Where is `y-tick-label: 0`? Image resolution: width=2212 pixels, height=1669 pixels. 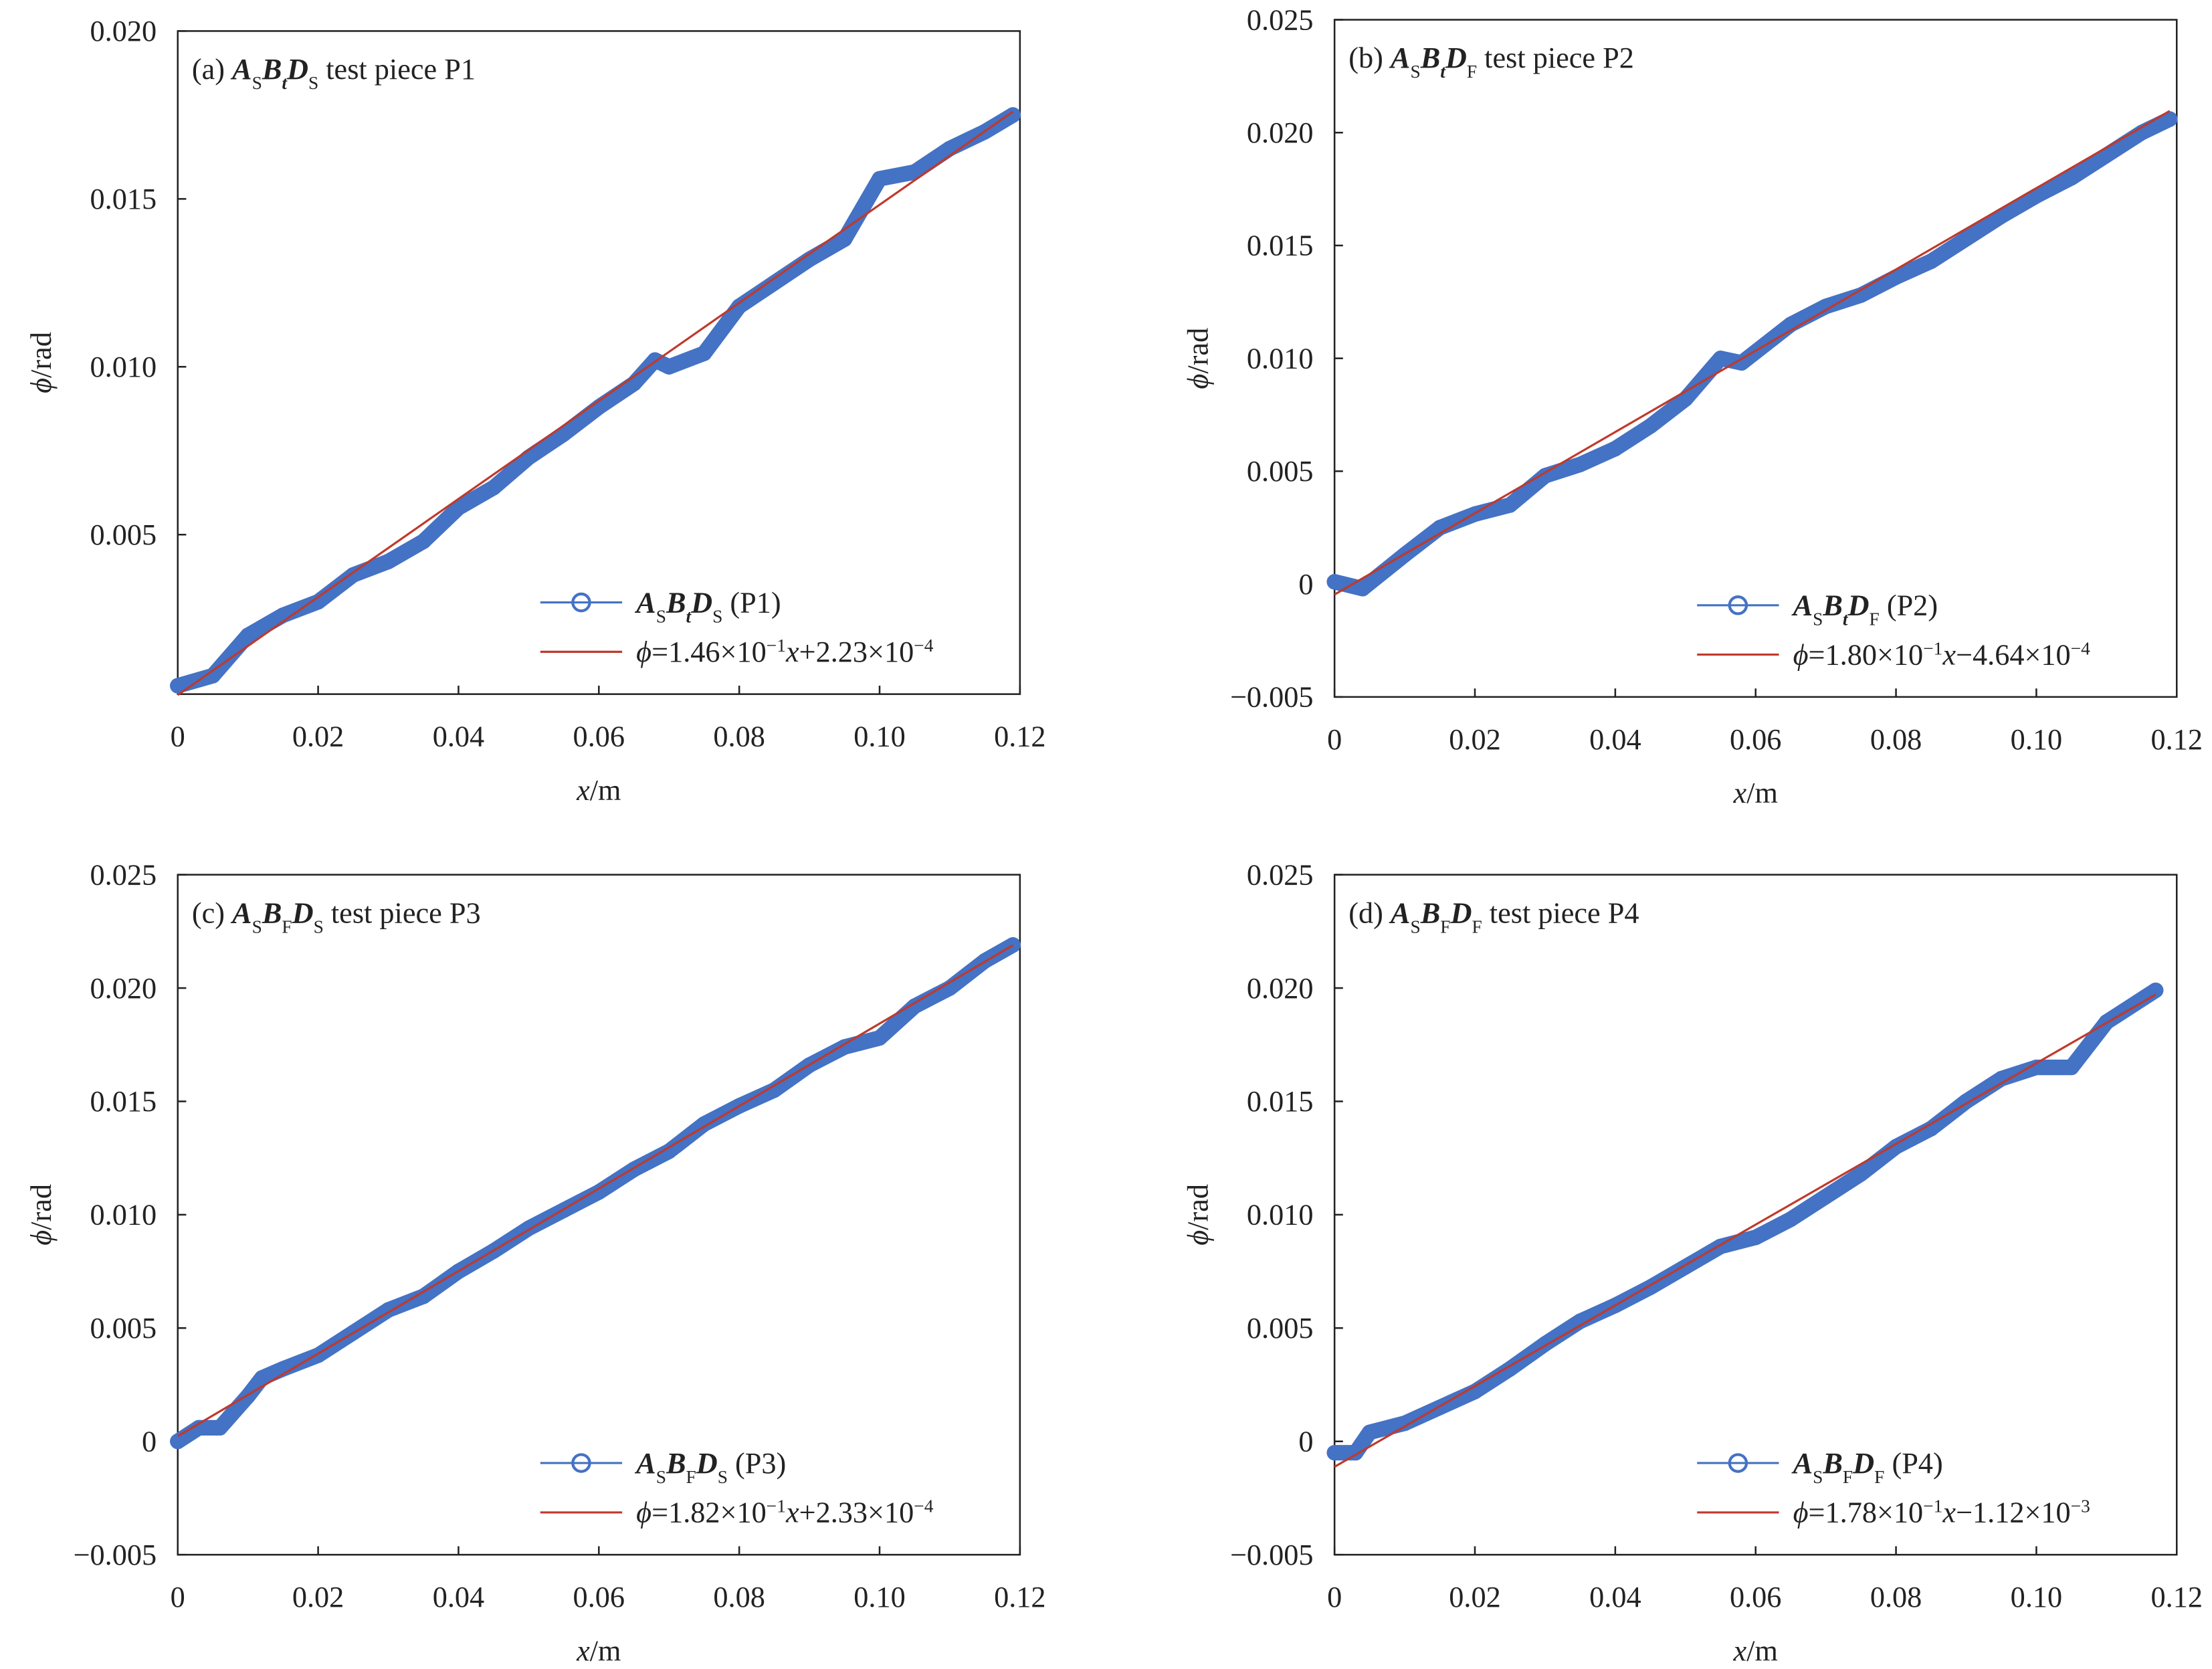 y-tick-label: 0 is located at coordinates (1305, 584).